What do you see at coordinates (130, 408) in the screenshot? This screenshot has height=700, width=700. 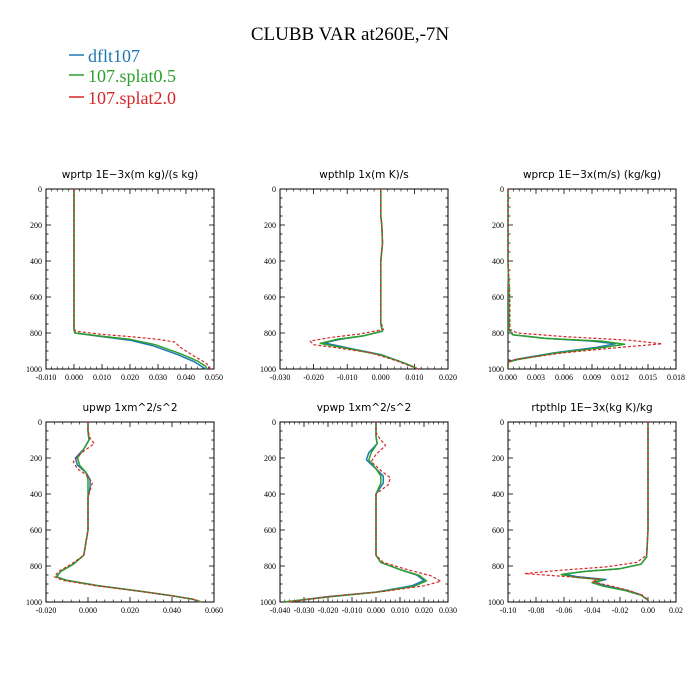 I see `panel-title: upwp 1xm^2/s^2` at bounding box center [130, 408].